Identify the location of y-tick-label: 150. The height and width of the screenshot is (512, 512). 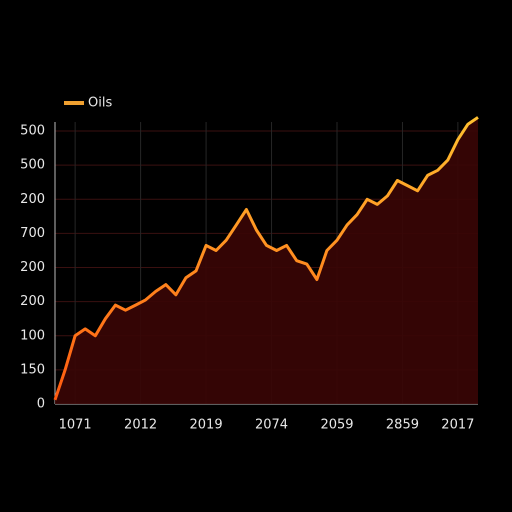
(32, 369).